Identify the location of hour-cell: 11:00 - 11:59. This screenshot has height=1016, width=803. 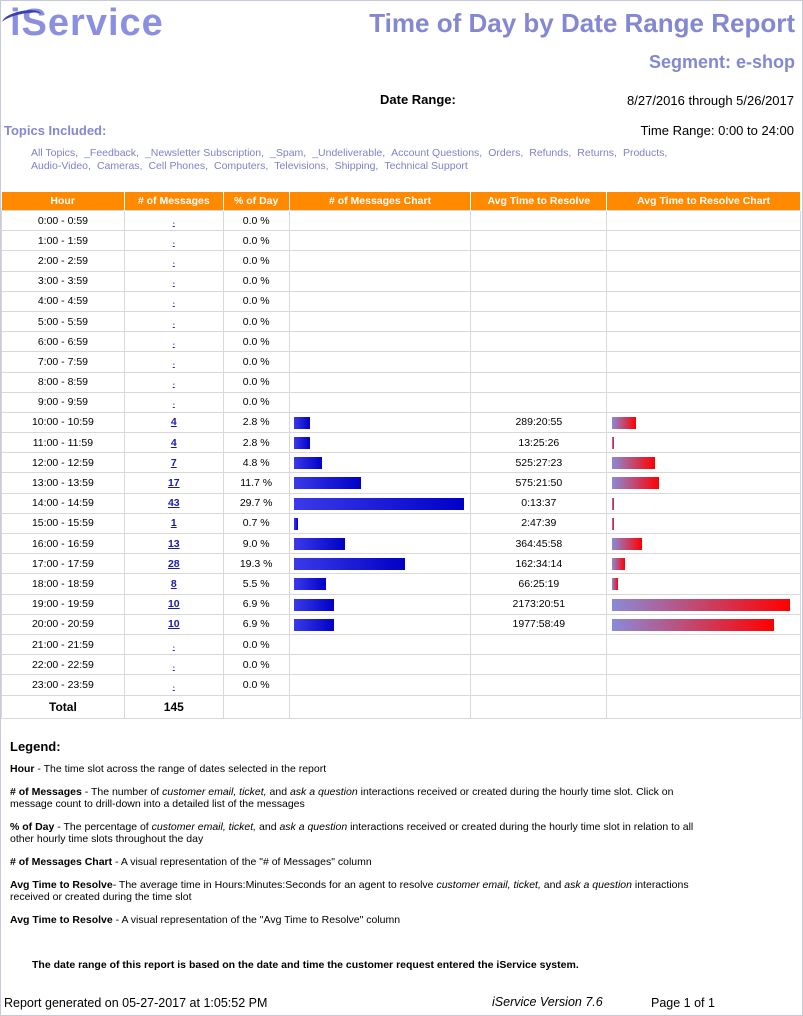
(63, 443).